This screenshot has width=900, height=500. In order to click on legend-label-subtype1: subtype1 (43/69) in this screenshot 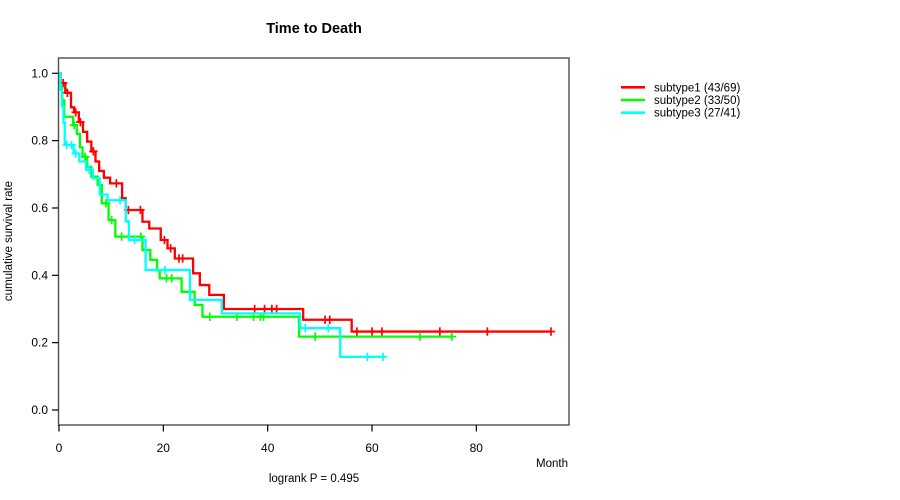, I will do `click(697, 88)`.